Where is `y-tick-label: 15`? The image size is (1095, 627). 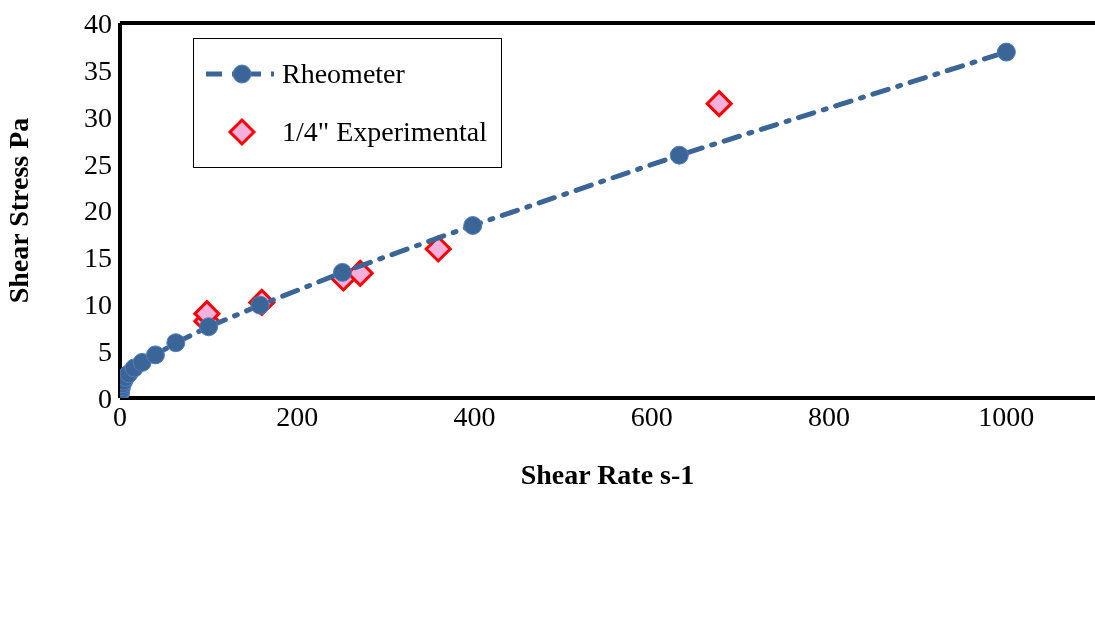 y-tick-label: 15 is located at coordinates (98, 258).